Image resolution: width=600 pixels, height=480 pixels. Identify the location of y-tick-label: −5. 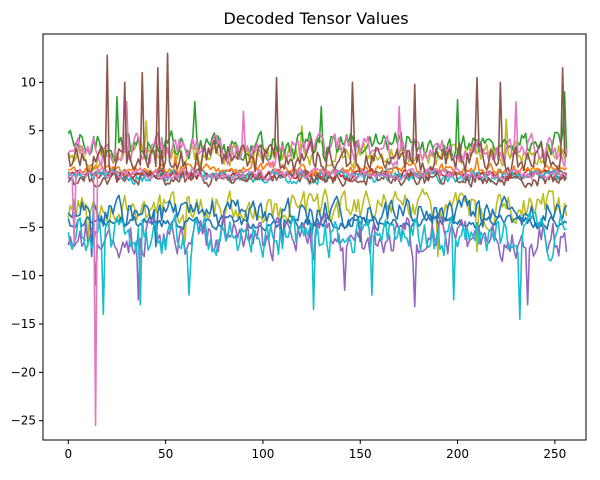
(27, 227).